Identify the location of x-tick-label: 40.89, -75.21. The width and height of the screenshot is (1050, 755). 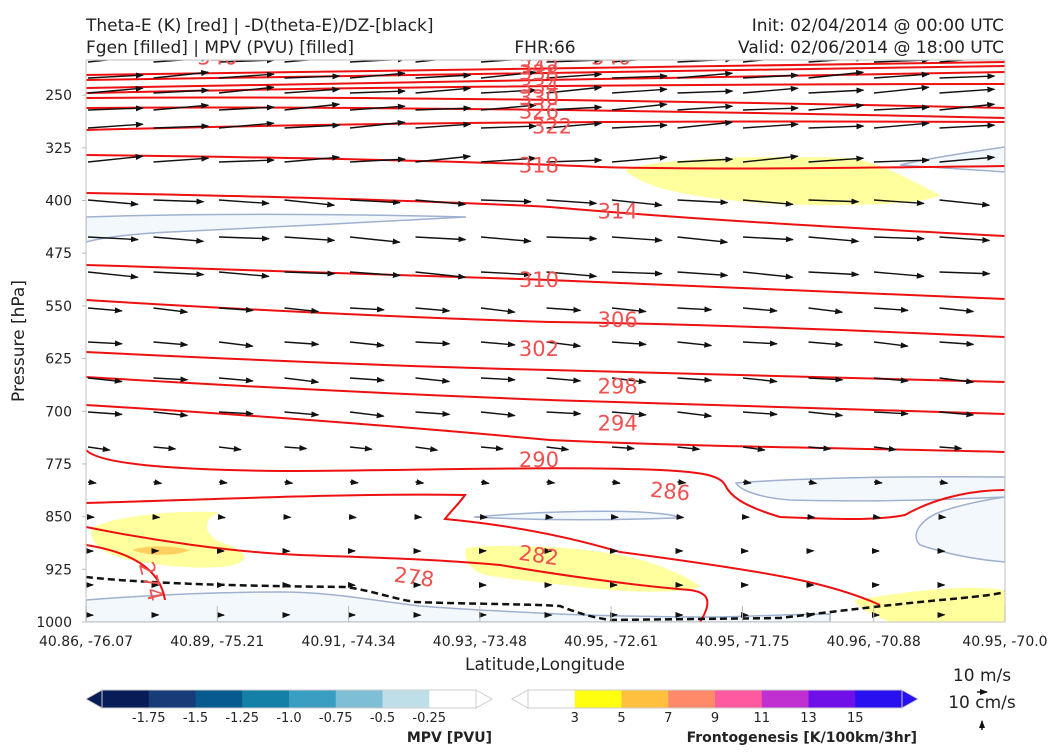
(217, 642).